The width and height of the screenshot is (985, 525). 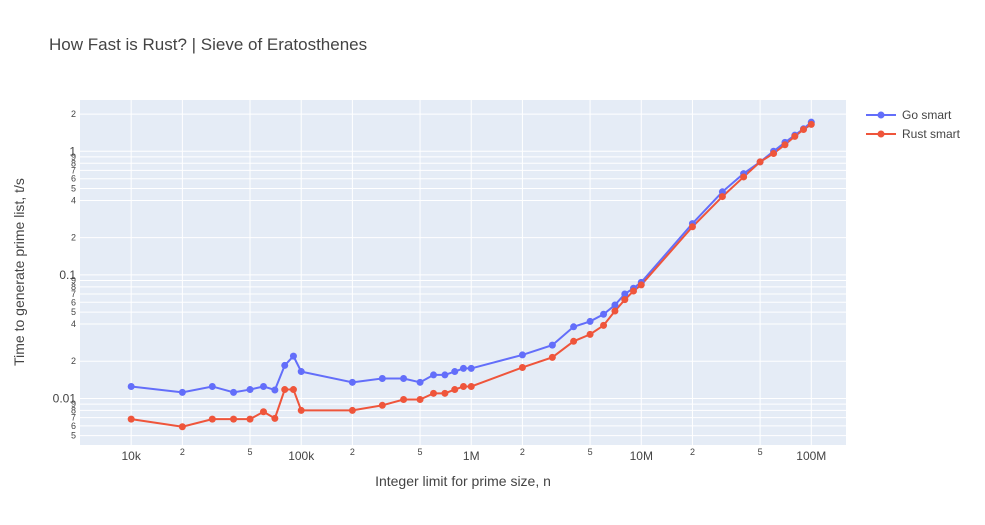 What do you see at coordinates (72, 151) in the screenshot?
I see `y-tick-label: 1` at bounding box center [72, 151].